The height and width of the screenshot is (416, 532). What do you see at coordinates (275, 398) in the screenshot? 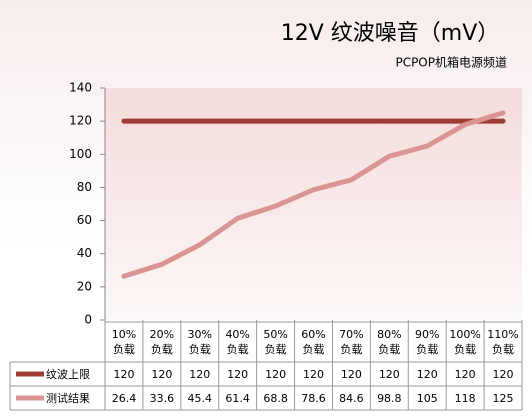
I see `table-value: 68.8` at bounding box center [275, 398].